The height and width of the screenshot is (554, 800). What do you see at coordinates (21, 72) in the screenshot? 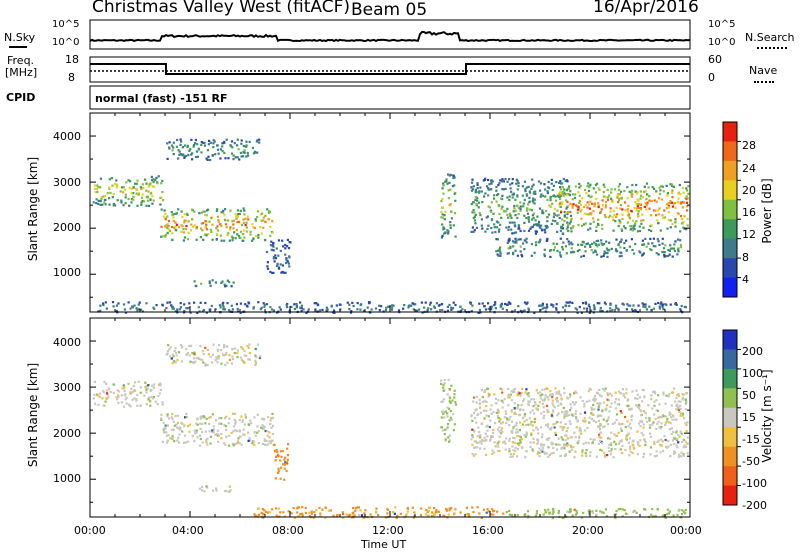
I see `freq-unit-label: [MHz]` at bounding box center [21, 72].